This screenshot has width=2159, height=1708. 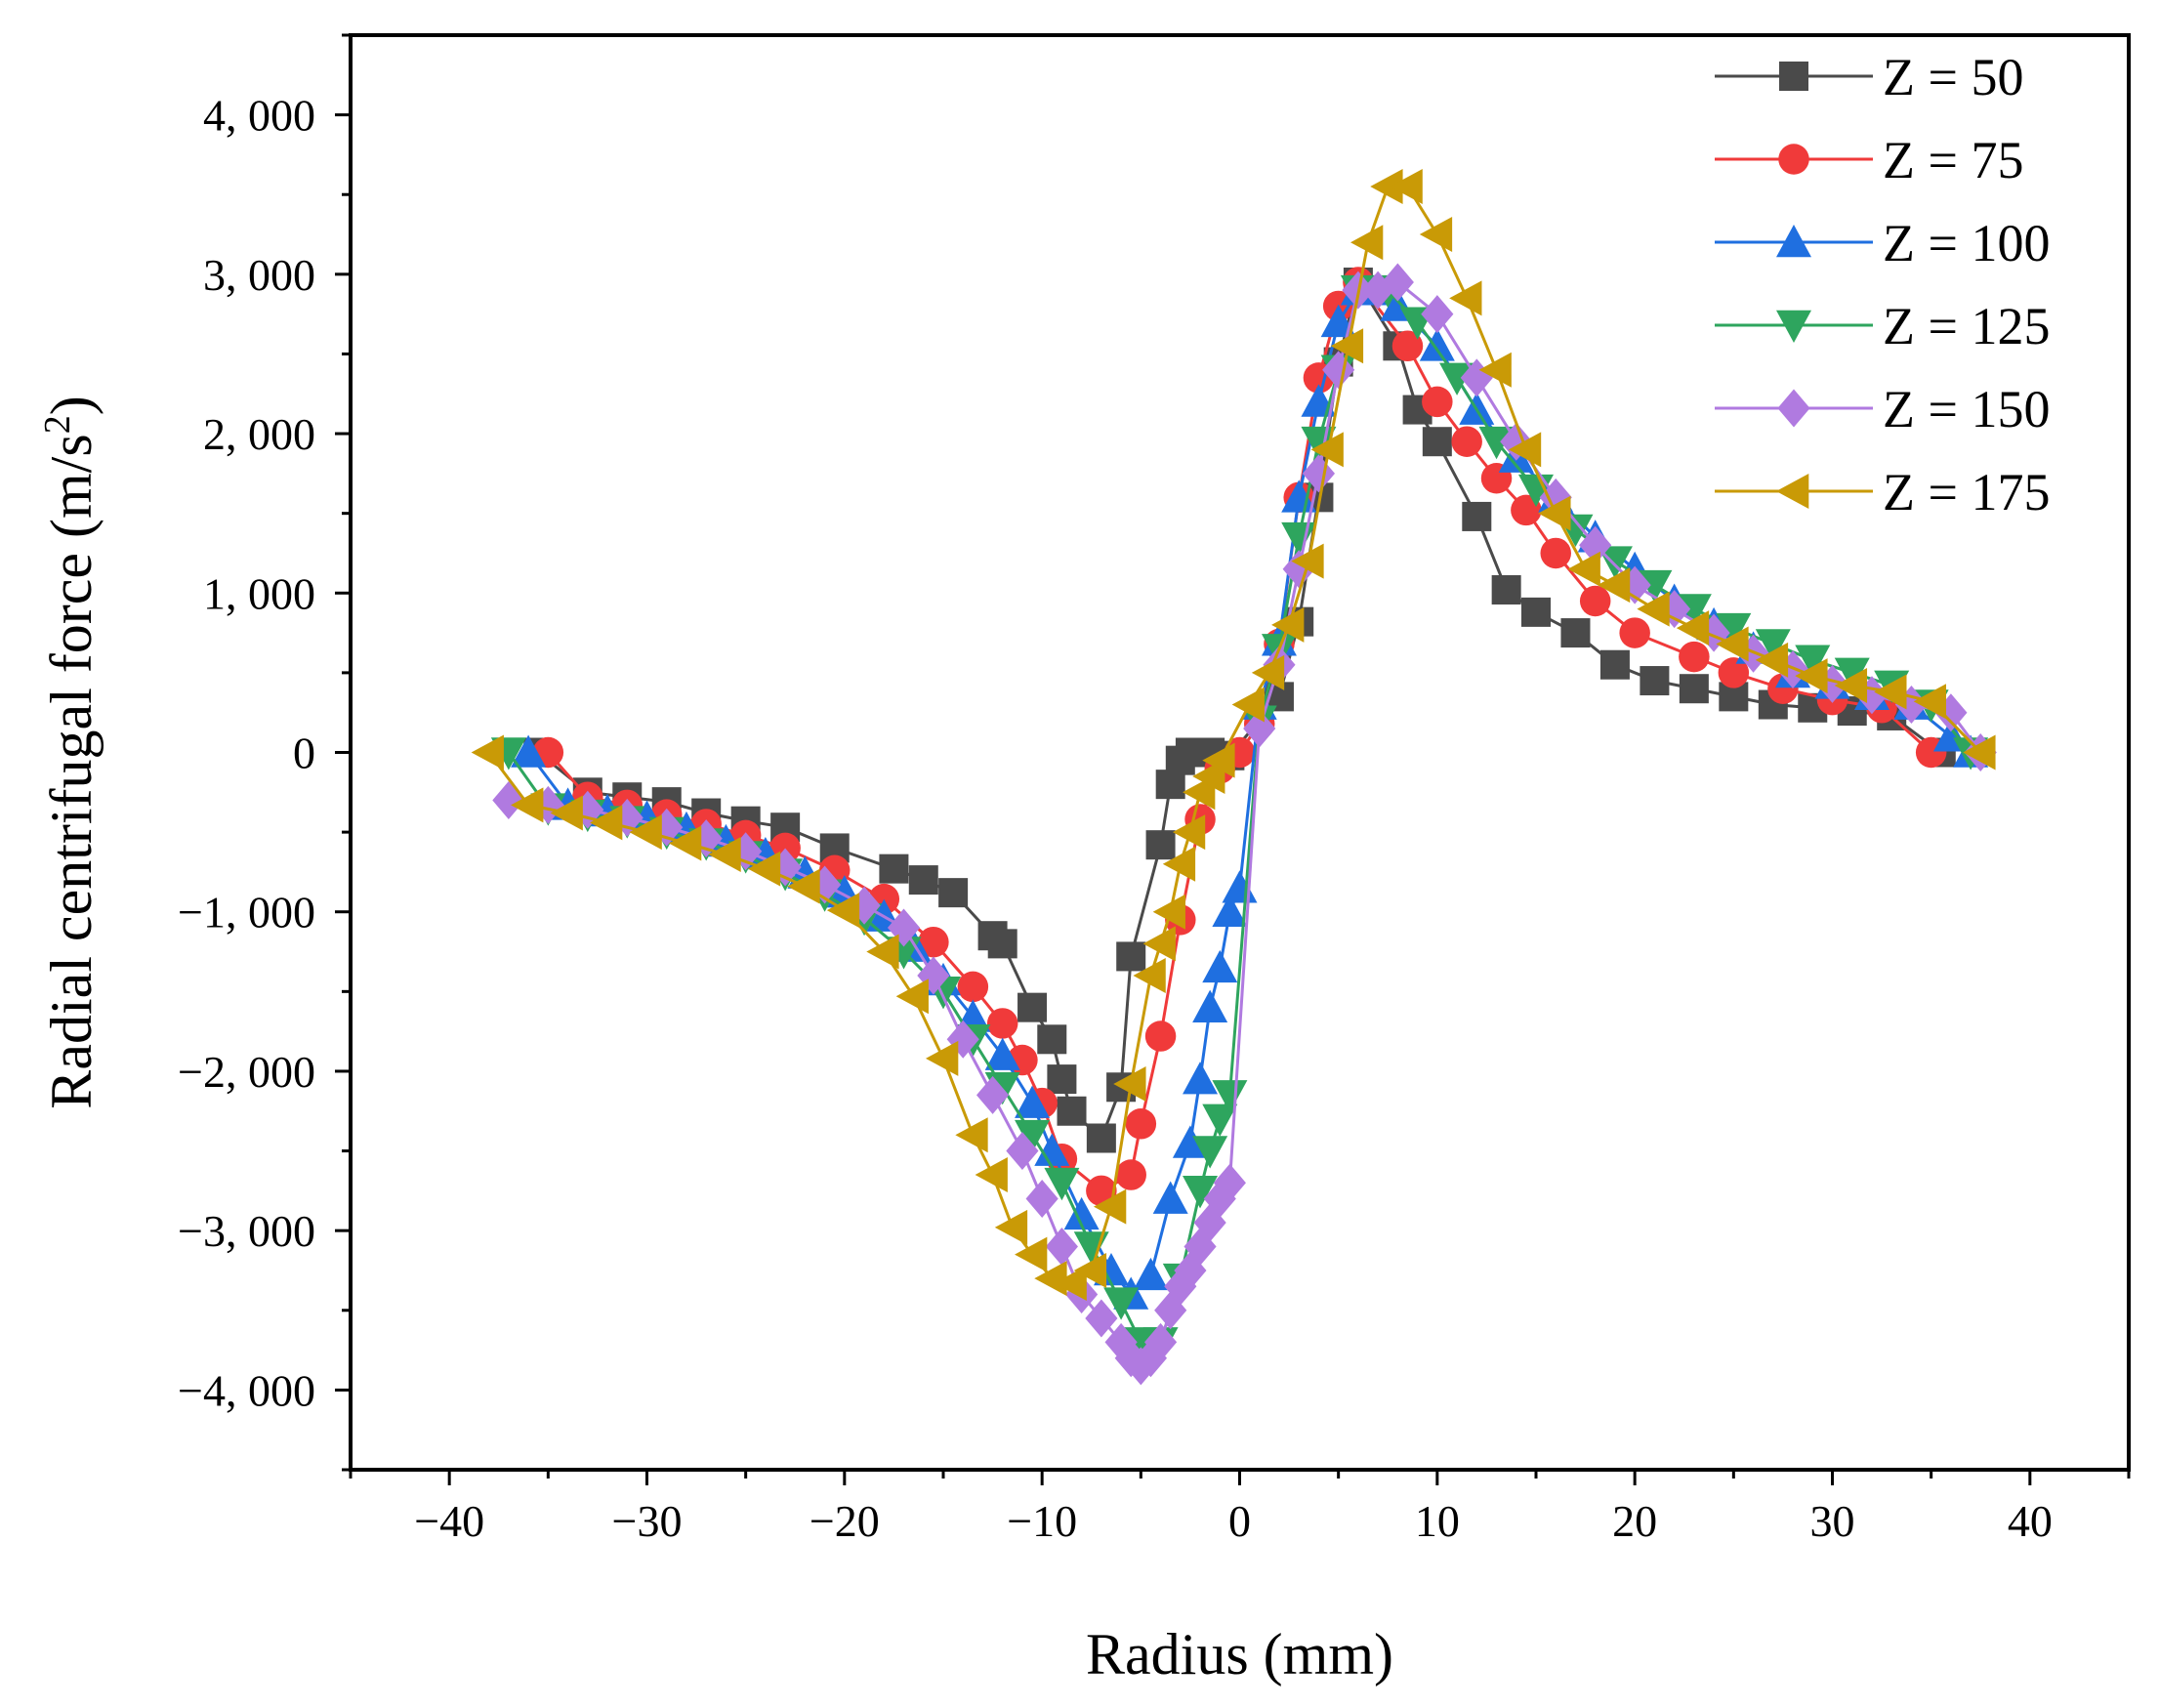 What do you see at coordinates (1869, 160) in the screenshot?
I see `legend-entry-z-75: Z = 75` at bounding box center [1869, 160].